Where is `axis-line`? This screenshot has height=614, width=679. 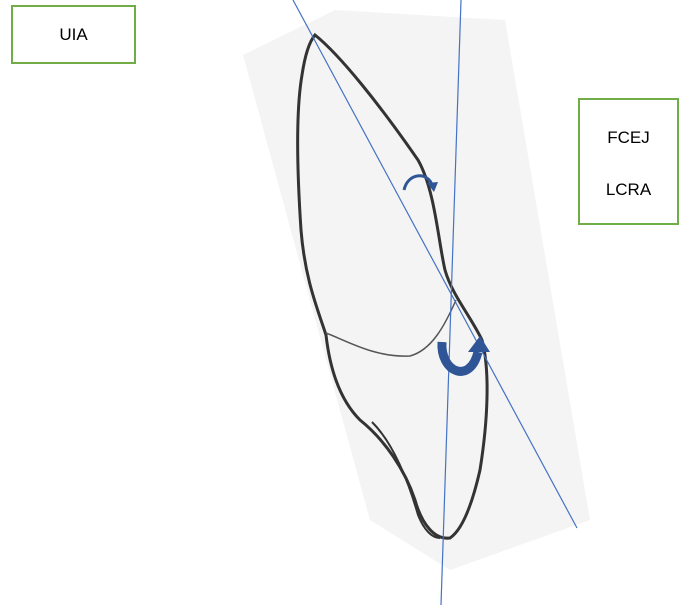
axis-line is located at coordinates (451, 303).